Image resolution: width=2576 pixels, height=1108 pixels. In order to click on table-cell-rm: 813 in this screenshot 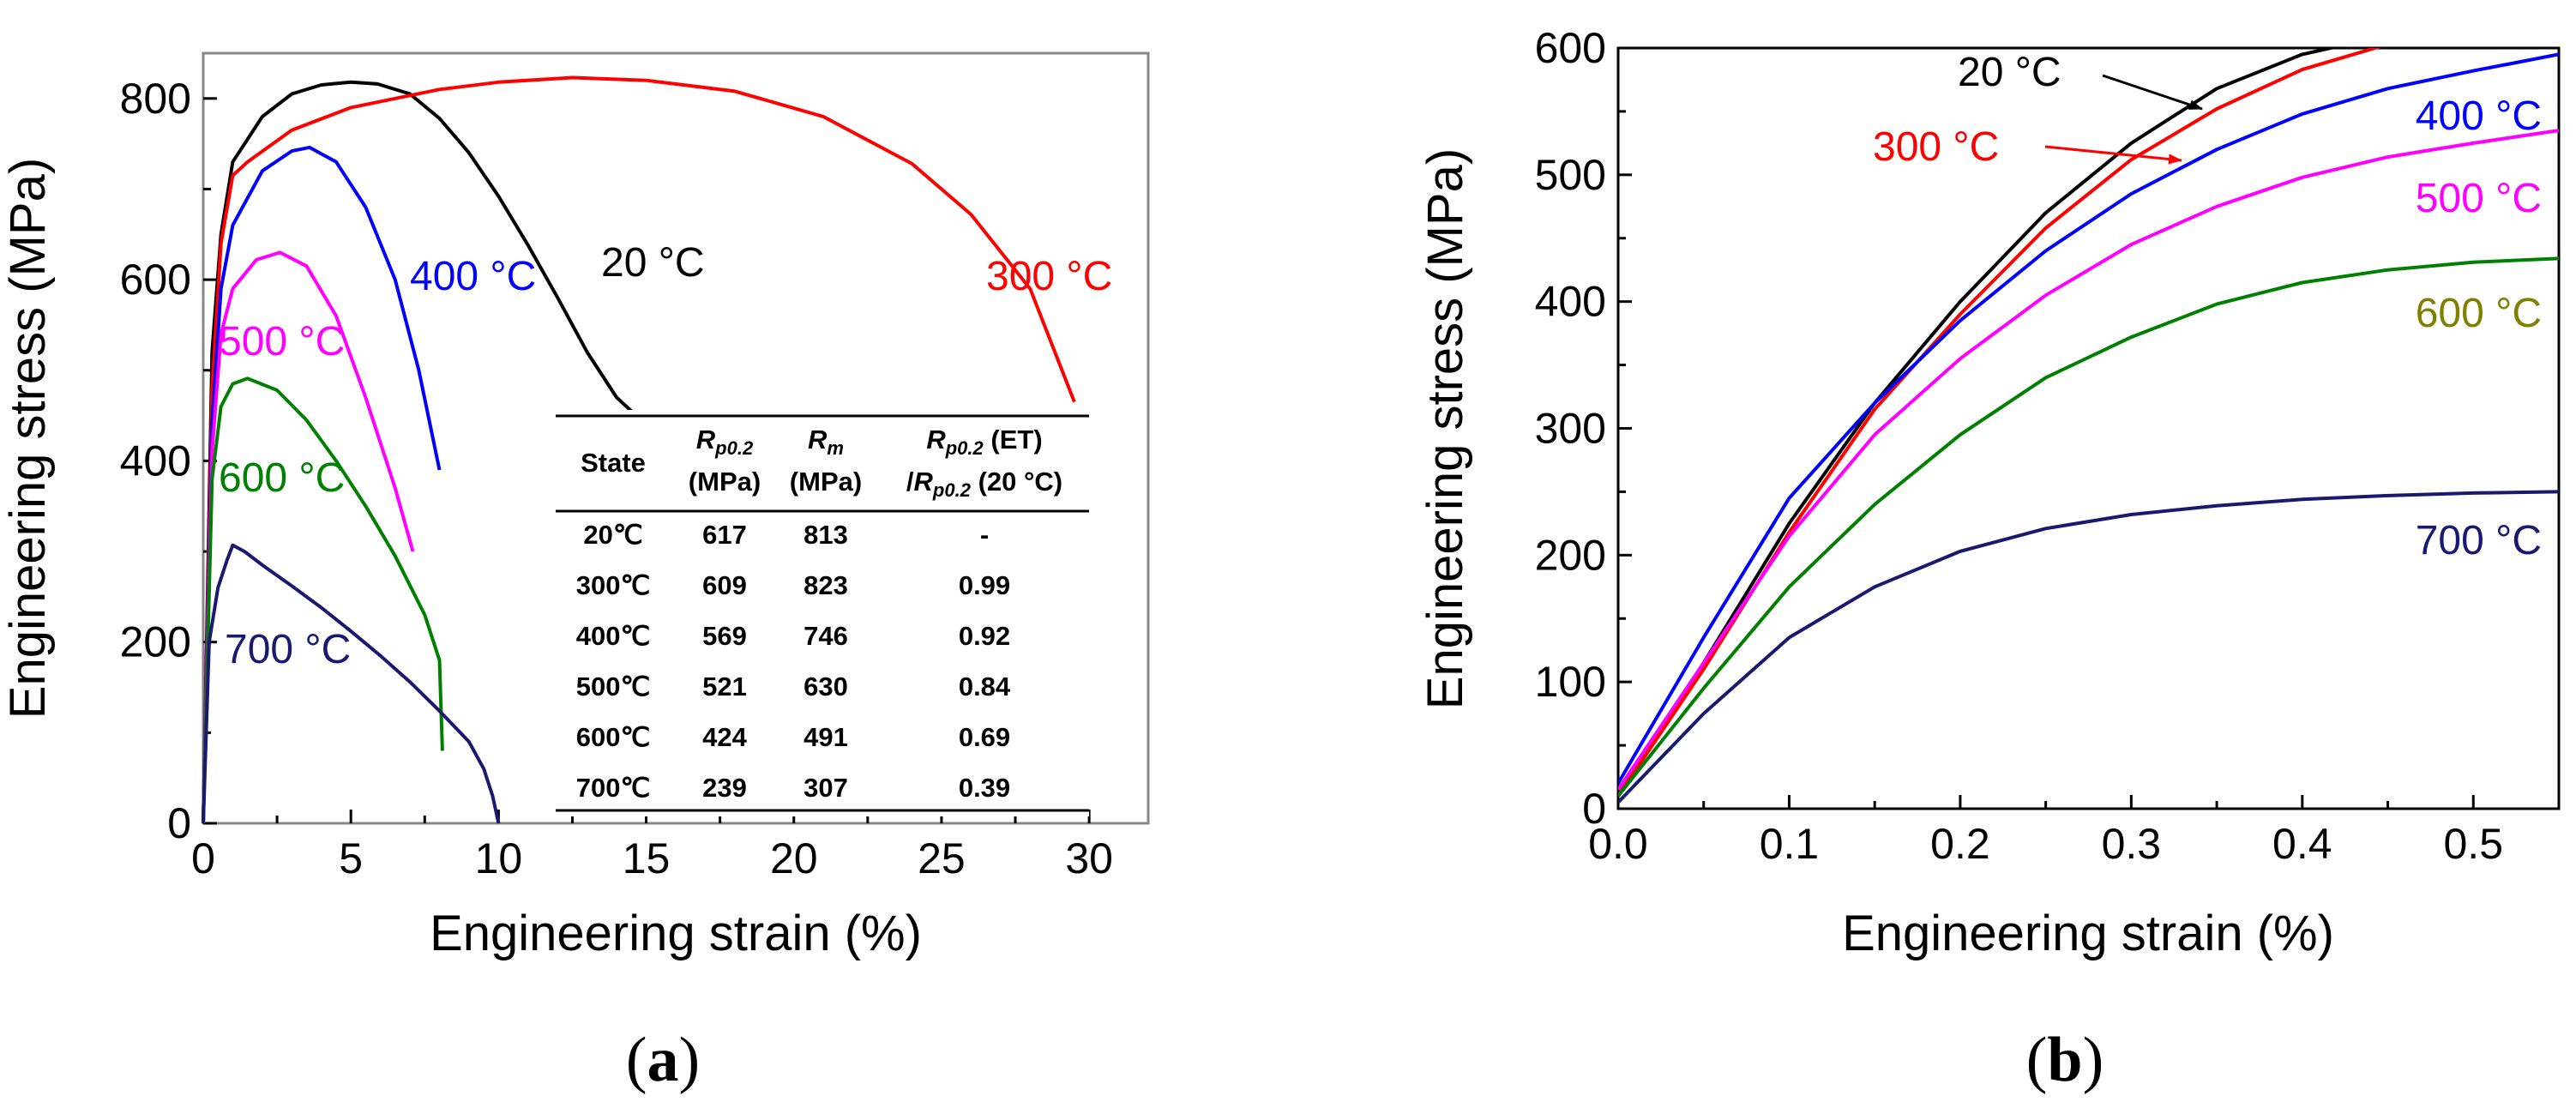, I will do `click(825, 535)`.